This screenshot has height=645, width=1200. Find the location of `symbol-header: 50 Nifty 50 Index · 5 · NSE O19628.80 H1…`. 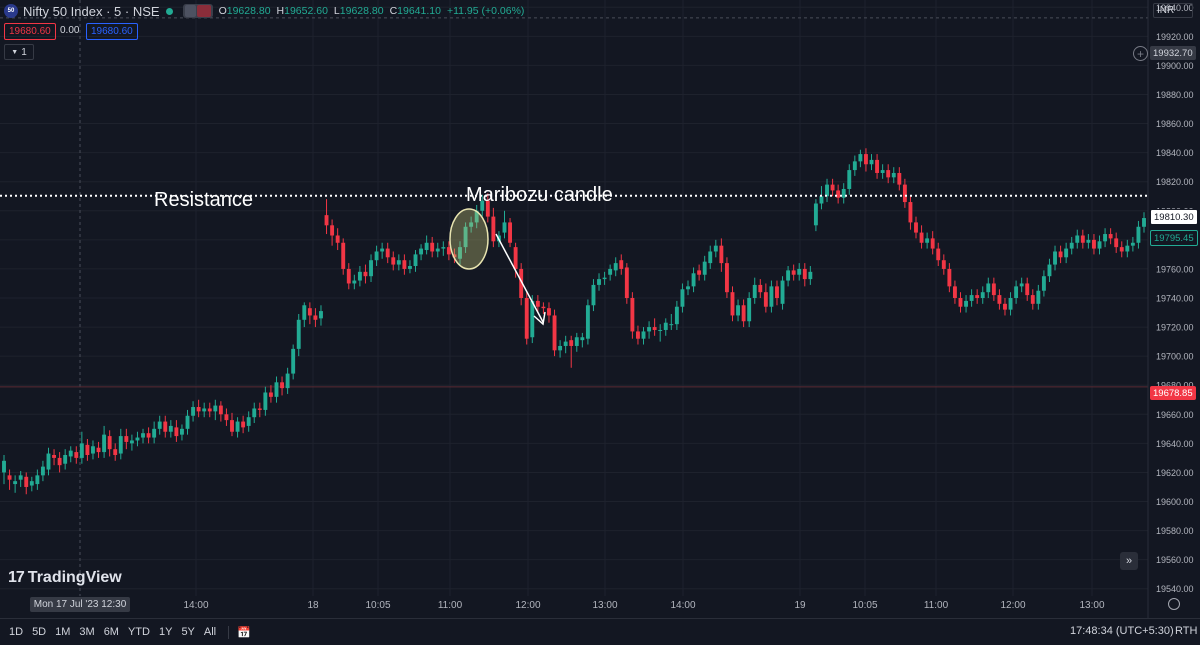

symbol-header: 50 Nifty 50 Index · 5 · NSE O19628.80 H1… is located at coordinates (264, 11).